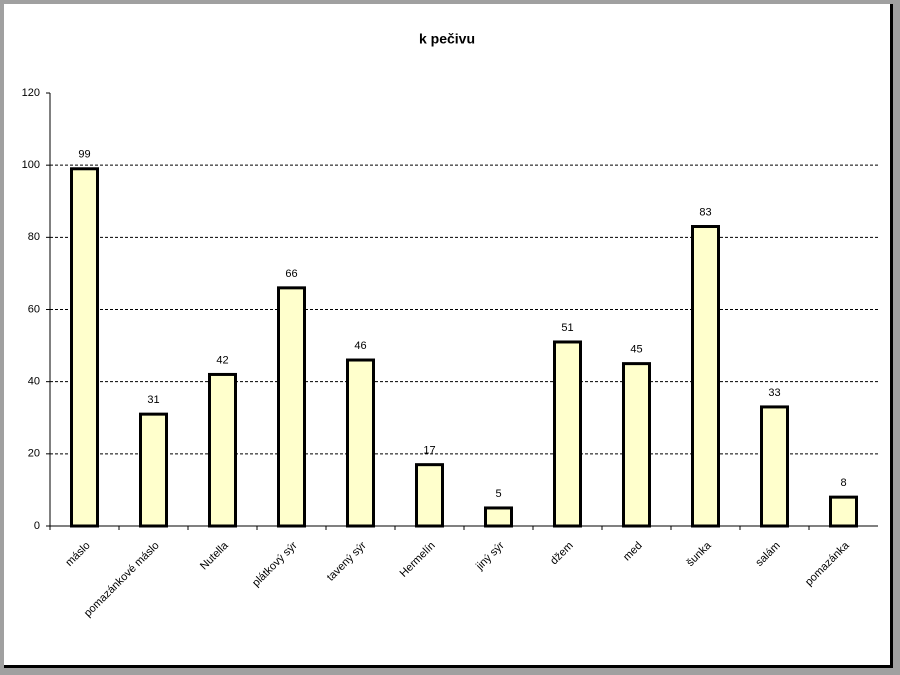  Describe the element at coordinates (705, 212) in the screenshot. I see `value-label: 83` at that location.